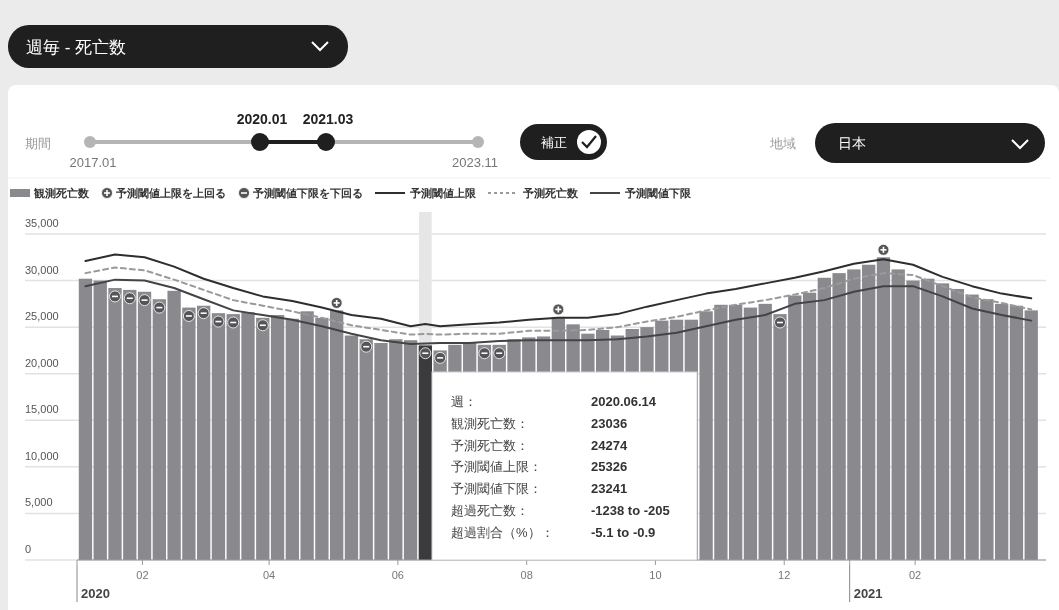 The image size is (1059, 610). Describe the element at coordinates (784, 575) in the screenshot. I see `x-tick-label: 12` at that location.